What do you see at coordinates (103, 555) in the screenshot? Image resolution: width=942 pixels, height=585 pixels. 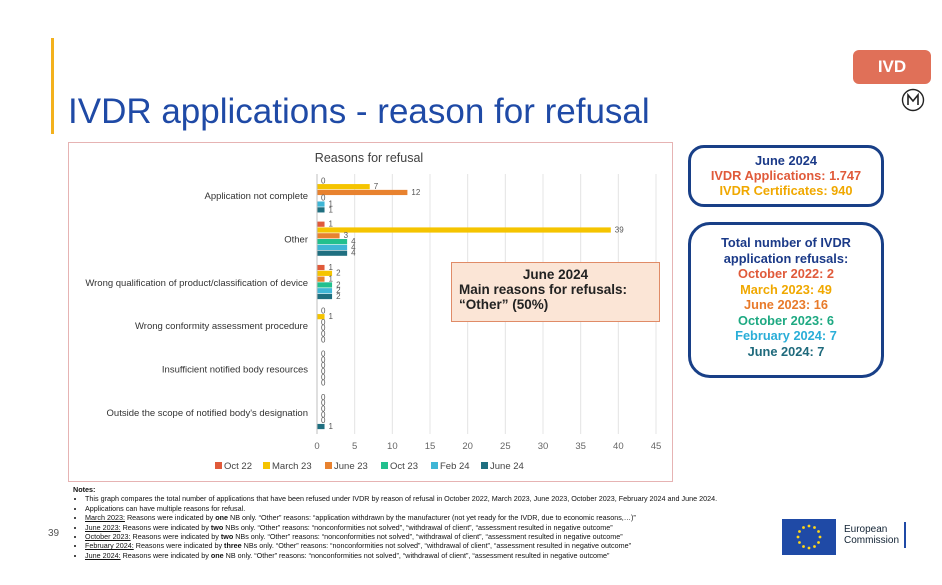 I see `note-label: June 2024:` at bounding box center [103, 555].